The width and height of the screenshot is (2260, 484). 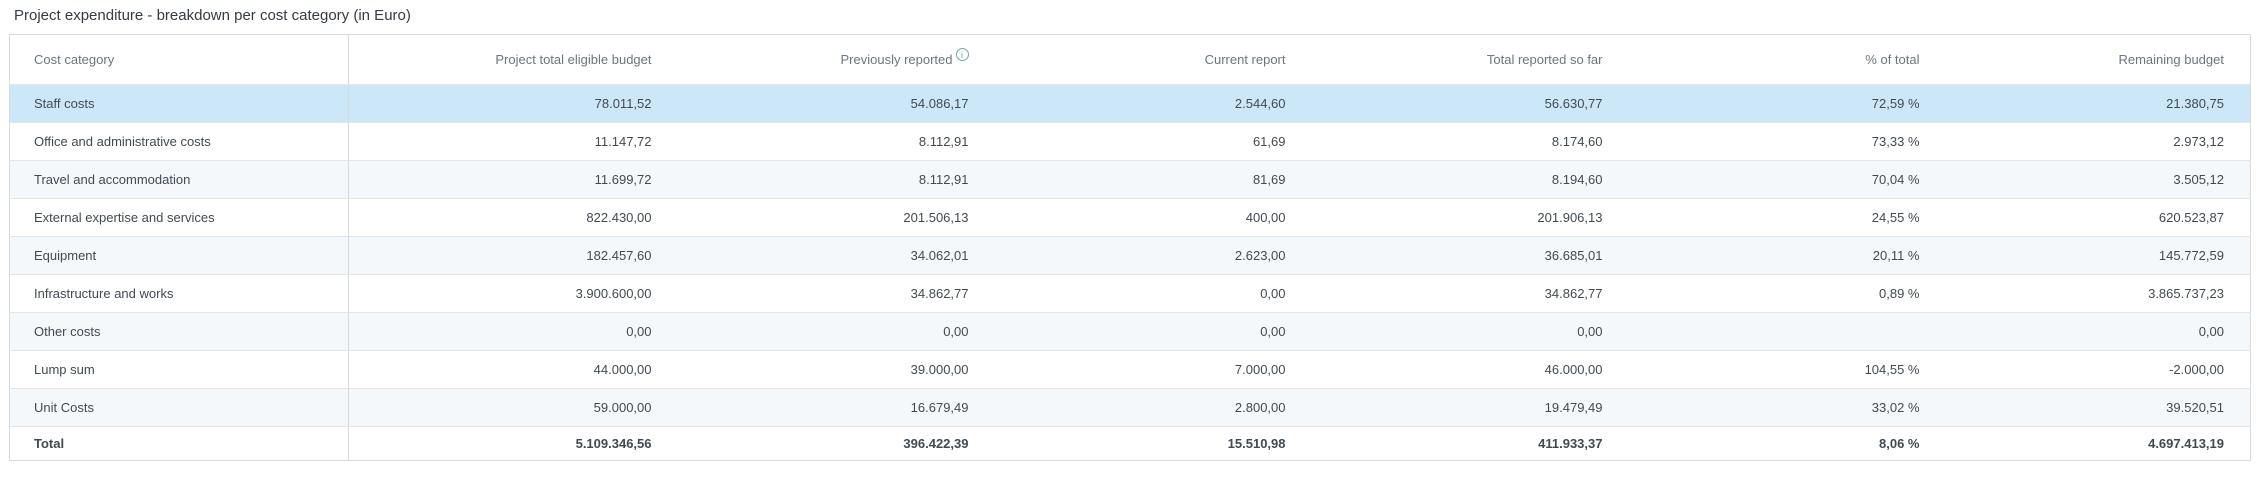 I want to click on total-budget-cell: 5.109.346,56, so click(x=613, y=443).